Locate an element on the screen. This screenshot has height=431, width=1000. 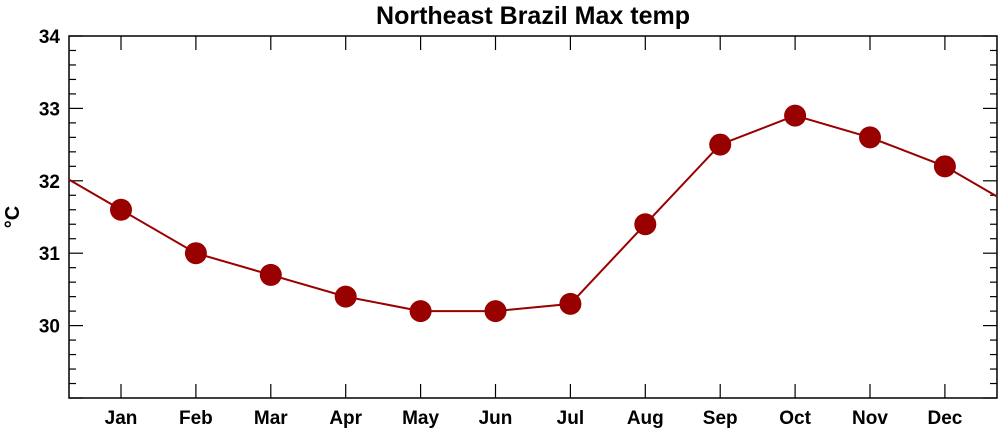
data-point-aug is located at coordinates (645, 224).